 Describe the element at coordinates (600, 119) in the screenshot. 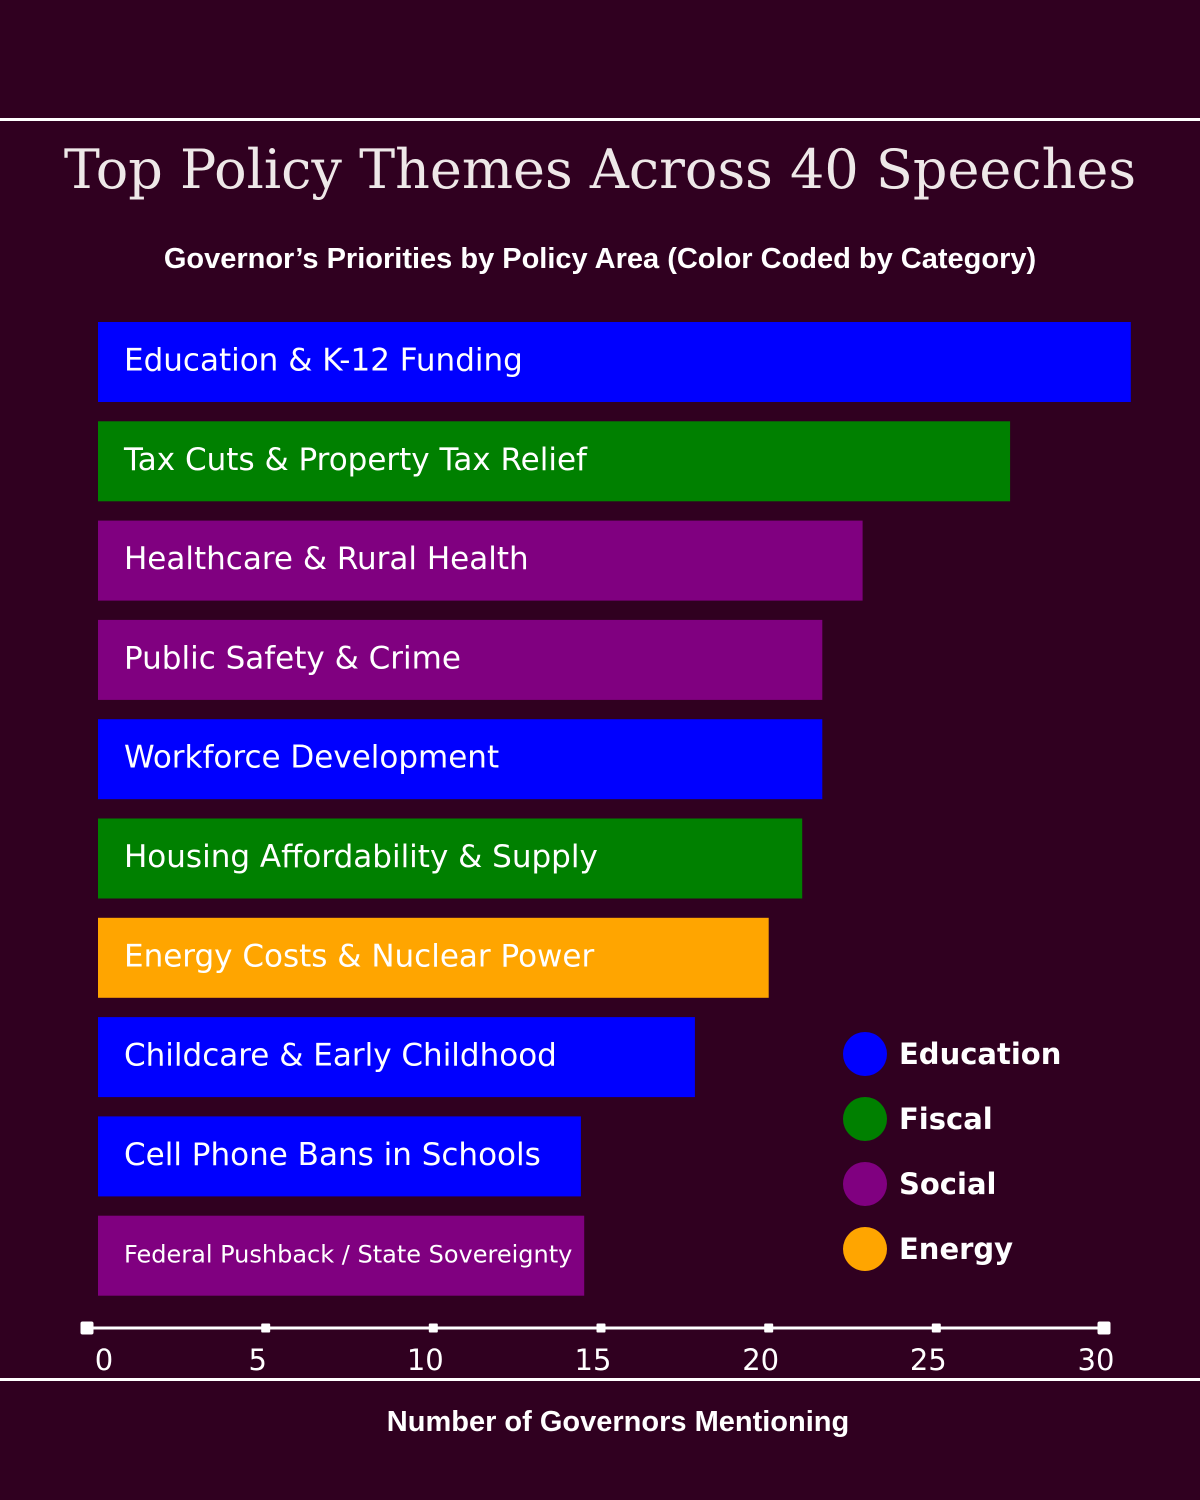

I see `top-divider` at that location.